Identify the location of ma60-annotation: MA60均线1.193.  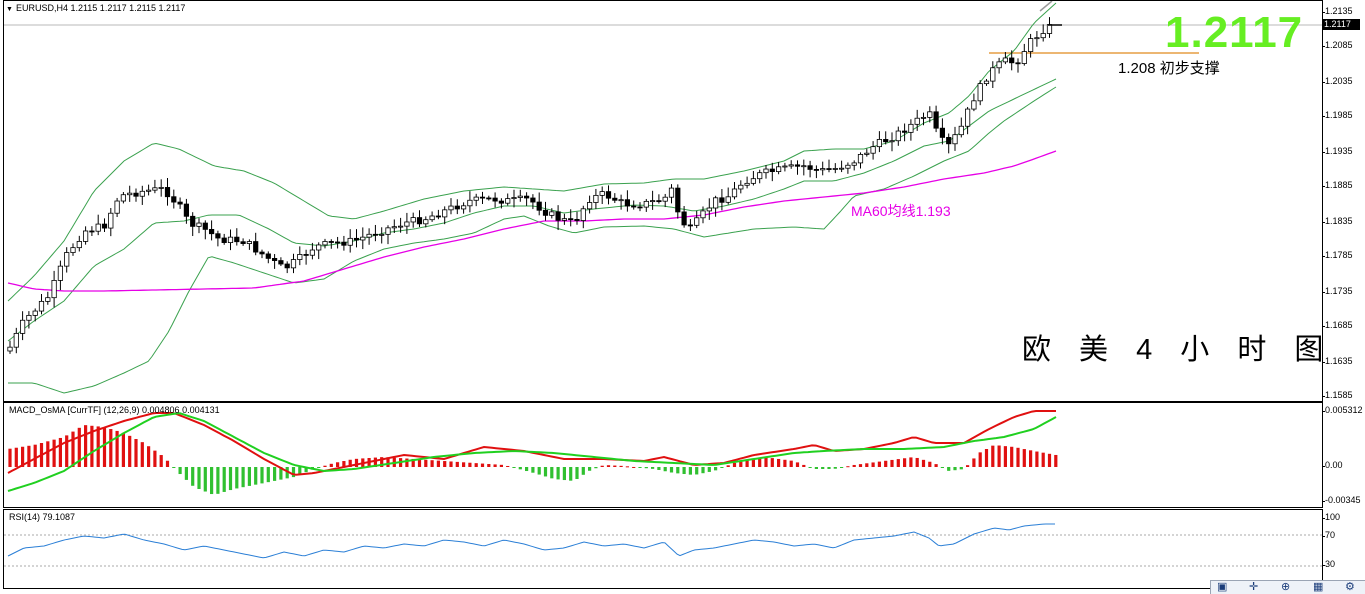
(901, 211).